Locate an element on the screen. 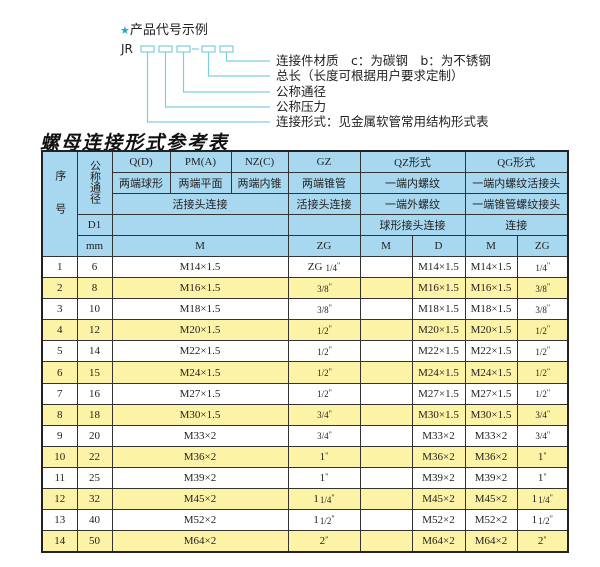 The image size is (600, 567). cell-zg: 3/8" is located at coordinates (324, 288).